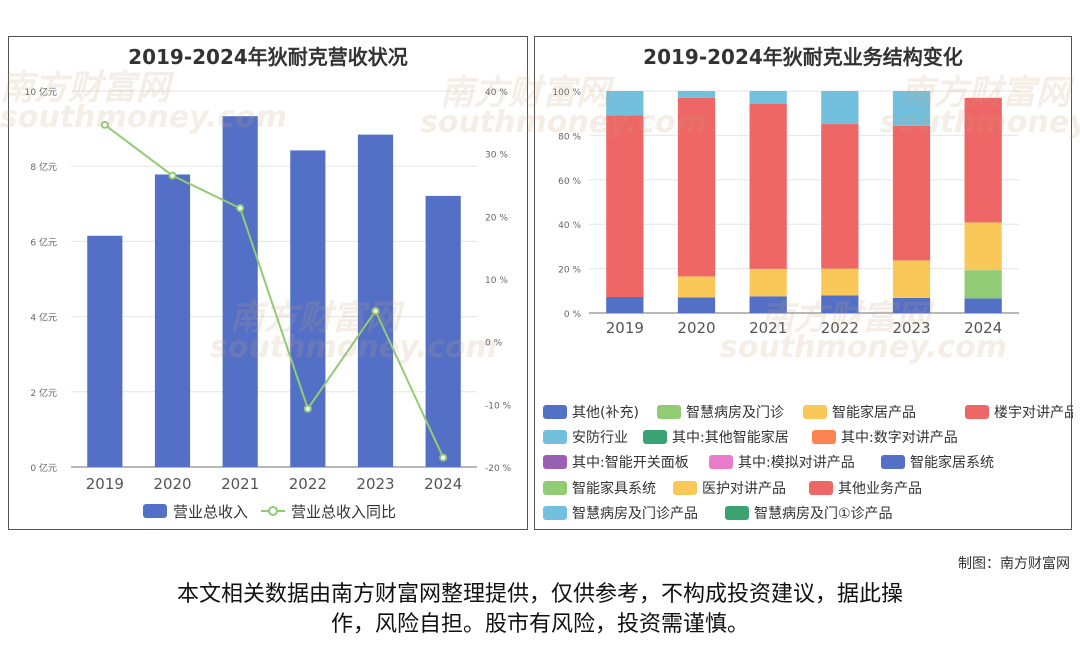 The height and width of the screenshot is (646, 1080). Describe the element at coordinates (569, 137) in the screenshot. I see `y-tick-label: 80 %` at that location.